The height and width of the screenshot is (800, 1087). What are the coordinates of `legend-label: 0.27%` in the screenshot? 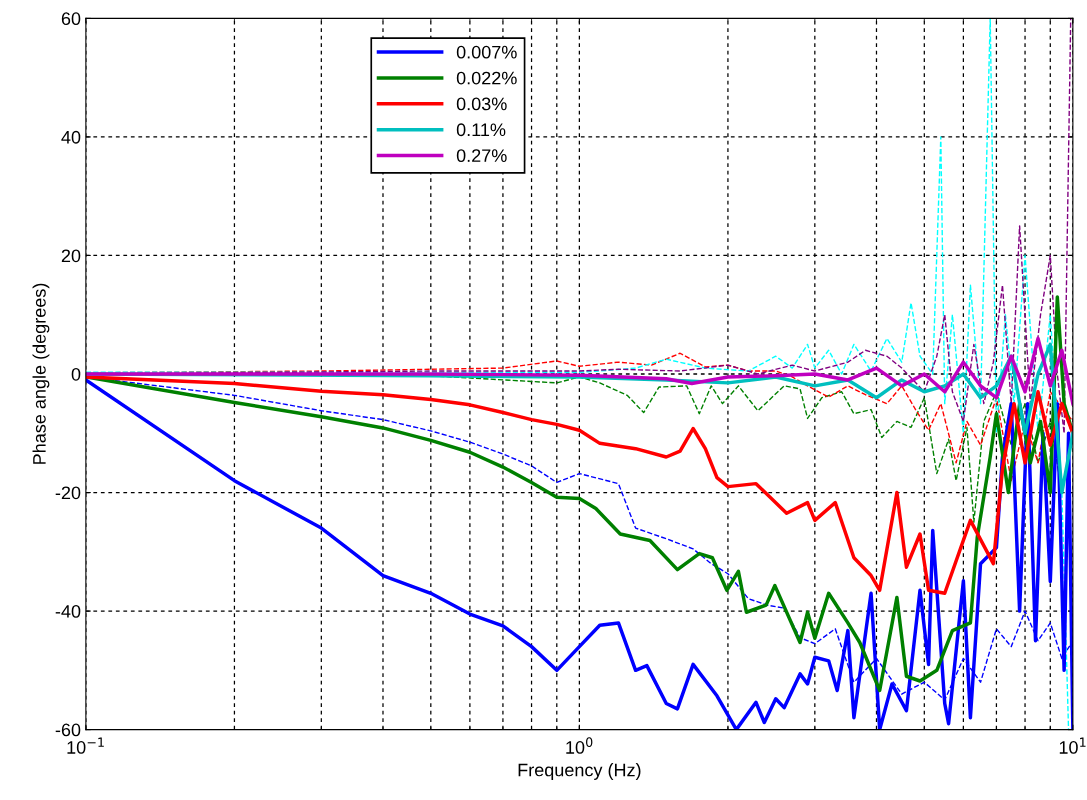 It's located at (481, 156).